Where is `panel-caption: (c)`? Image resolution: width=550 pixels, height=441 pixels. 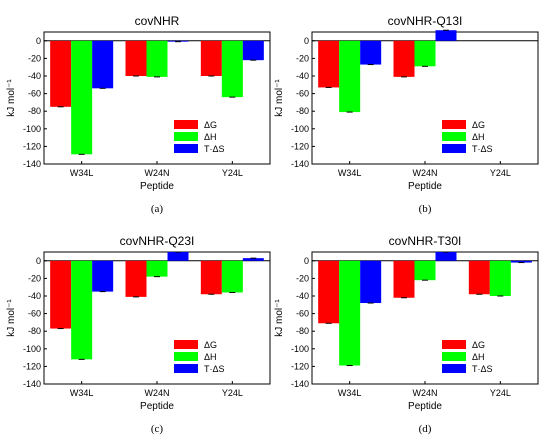
panel-caption: (c) is located at coordinates (157, 429).